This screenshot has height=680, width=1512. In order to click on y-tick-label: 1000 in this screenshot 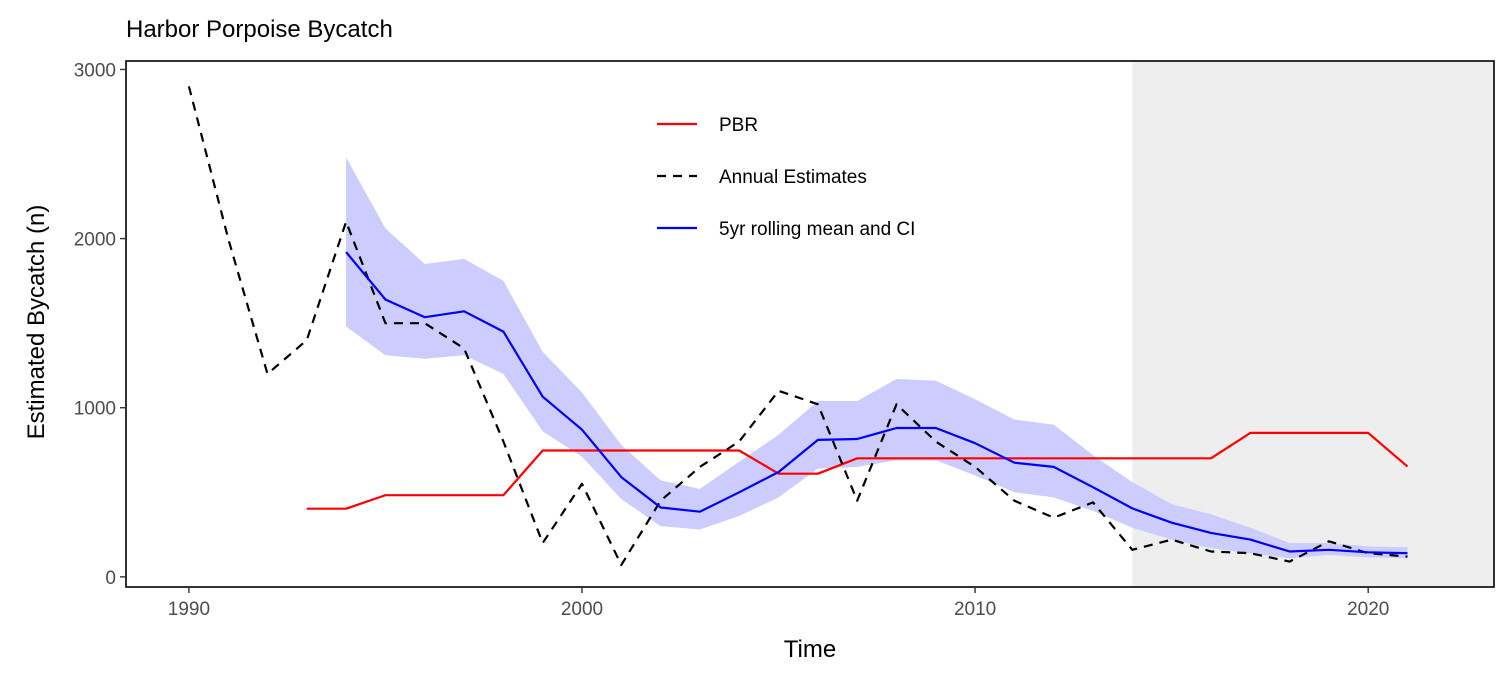, I will do `click(95, 409)`.